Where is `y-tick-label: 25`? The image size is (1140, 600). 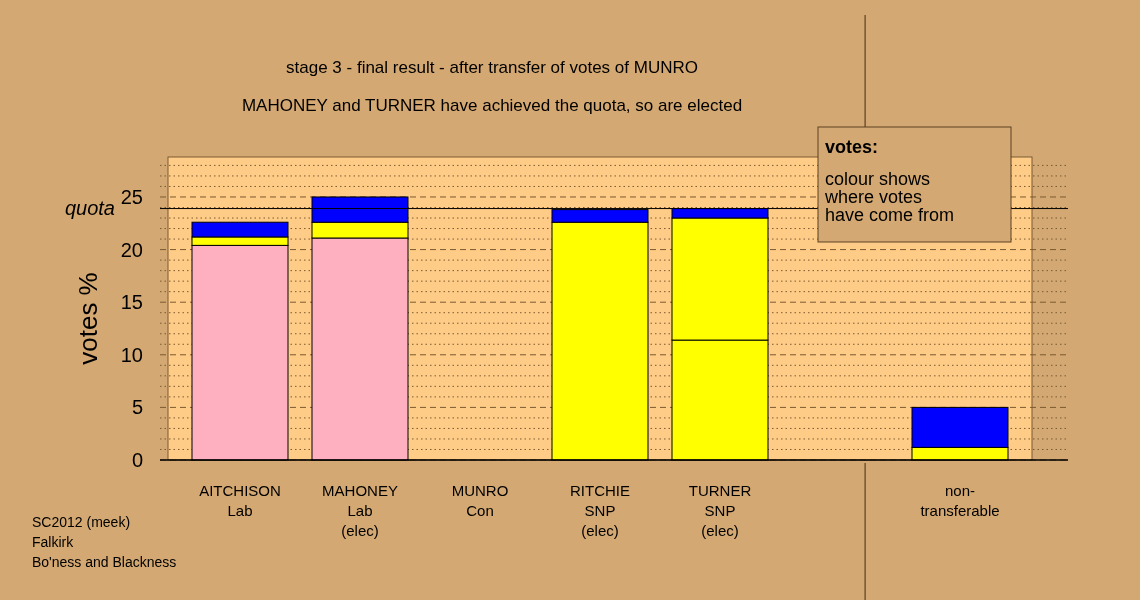
y-tick-label: 25 is located at coordinates (131, 196).